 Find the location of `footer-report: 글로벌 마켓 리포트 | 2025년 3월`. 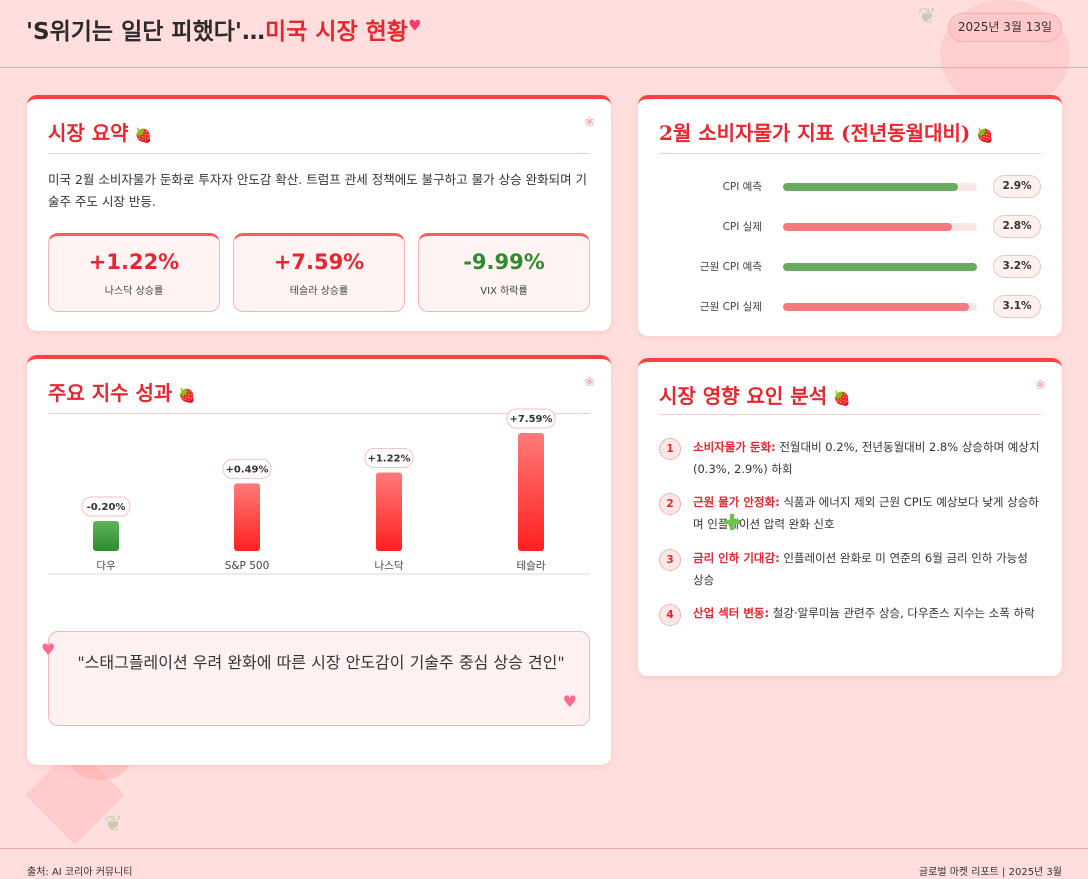

footer-report: 글로벌 마켓 리포트 | 2025년 3월 is located at coordinates (990, 872).